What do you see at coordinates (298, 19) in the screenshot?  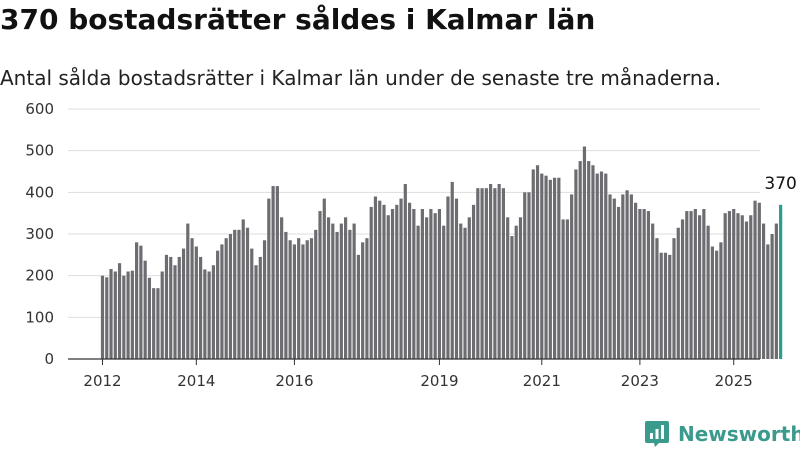 I see `chart-title: 370 bostadsrätter såldes i Kalmar län` at bounding box center [298, 19].